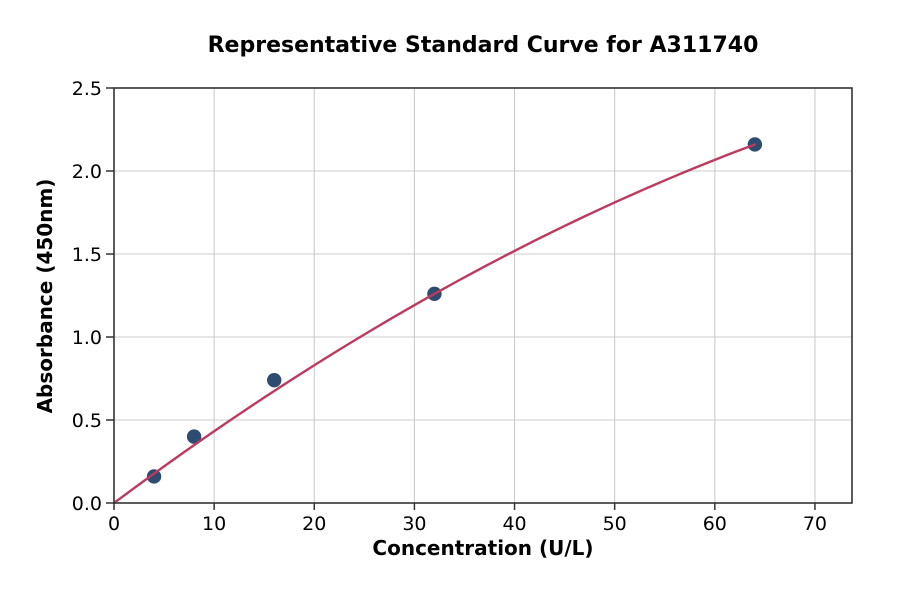 Image resolution: width=900 pixels, height=594 pixels. I want to click on y-tick-label: 1.5, so click(87, 255).